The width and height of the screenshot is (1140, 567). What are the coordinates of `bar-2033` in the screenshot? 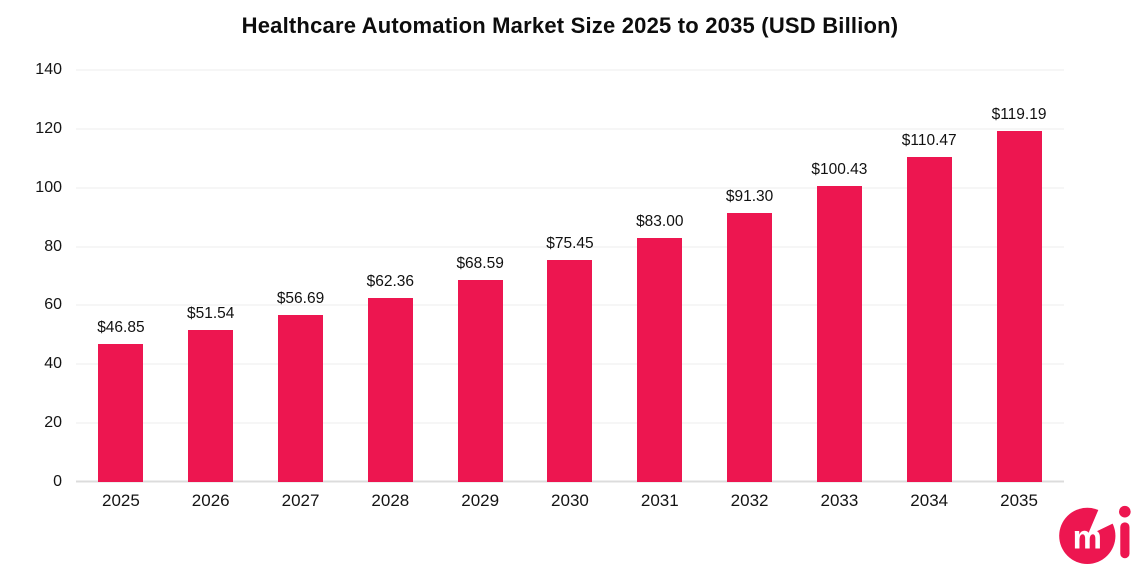 It's located at (839, 334).